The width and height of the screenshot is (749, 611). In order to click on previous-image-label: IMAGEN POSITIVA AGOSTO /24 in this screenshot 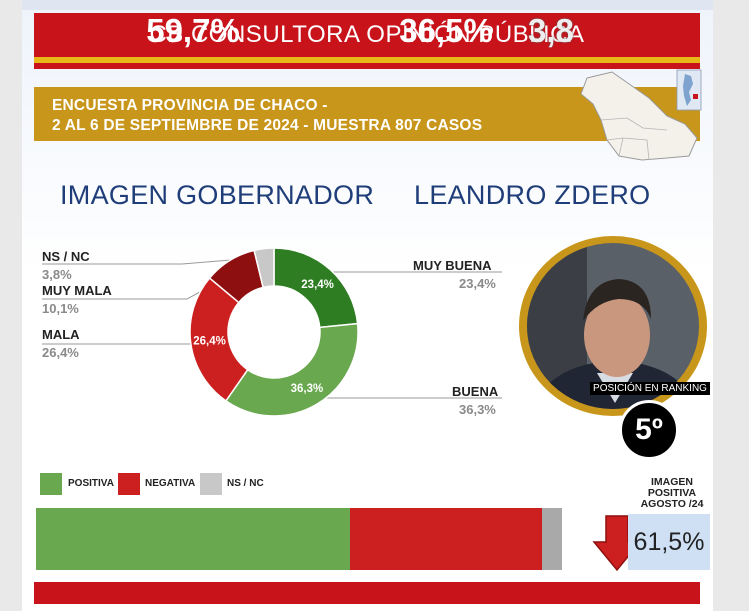, I will do `click(672, 493)`.